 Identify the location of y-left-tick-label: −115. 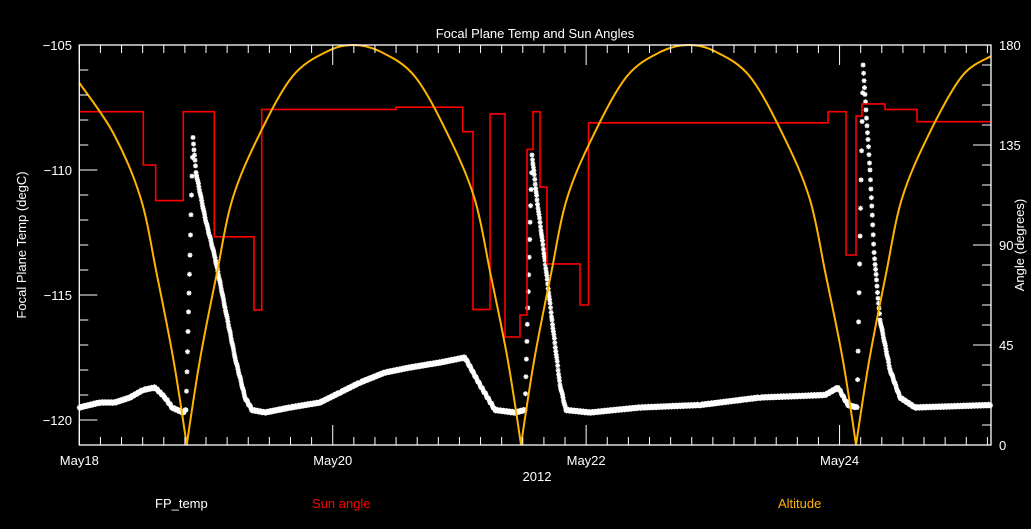
(58, 295).